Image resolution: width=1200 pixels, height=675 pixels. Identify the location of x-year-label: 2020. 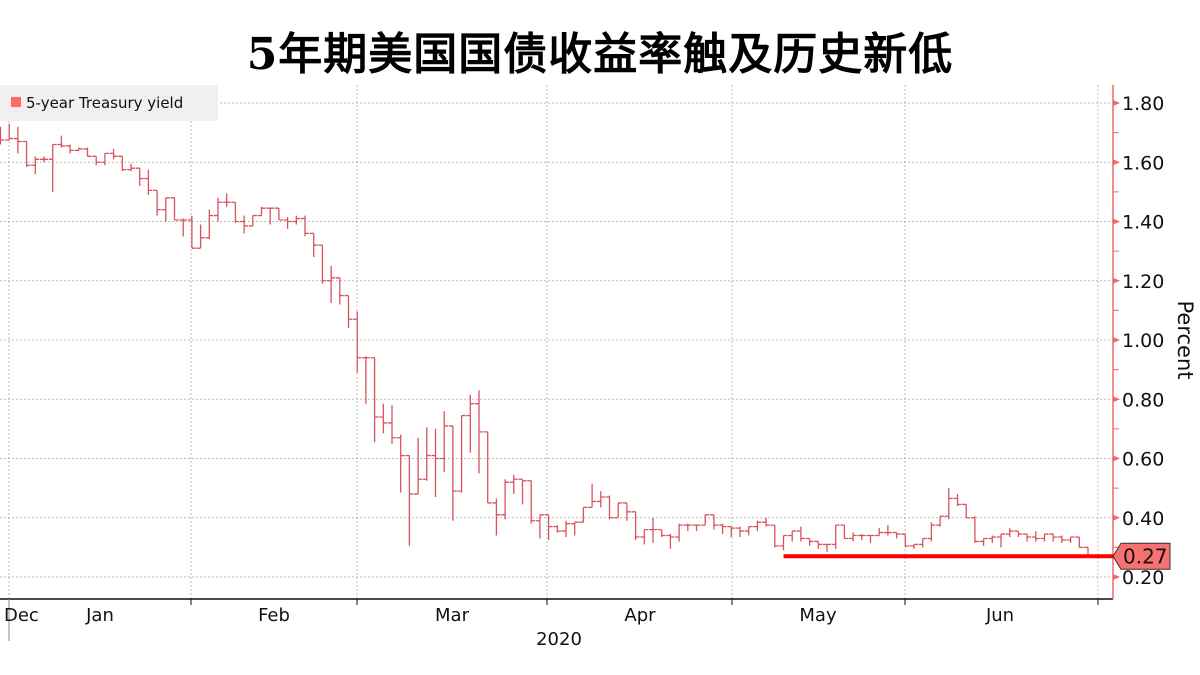
(559, 639).